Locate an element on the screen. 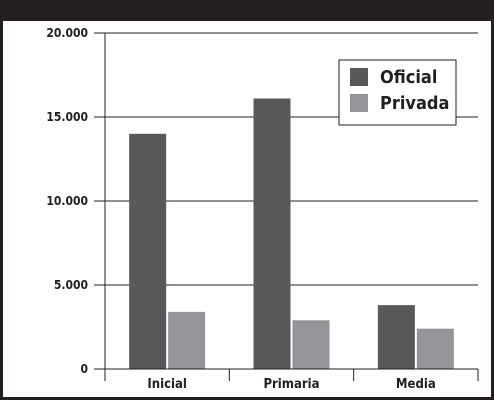  y-axis-ticks: 0 5.000 10.000 15.000 20.000 is located at coordinates (67, 201).